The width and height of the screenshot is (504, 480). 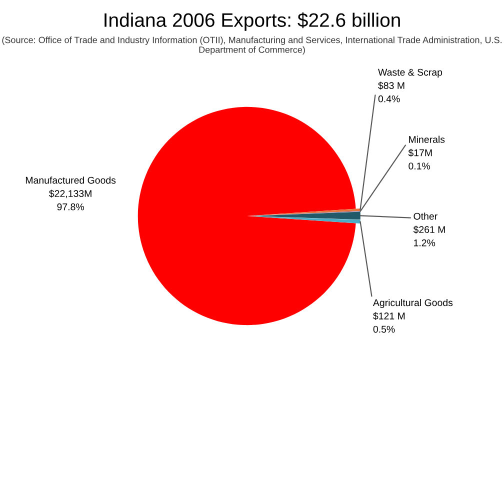 I want to click on data-label: $22,133M, so click(x=70, y=194).